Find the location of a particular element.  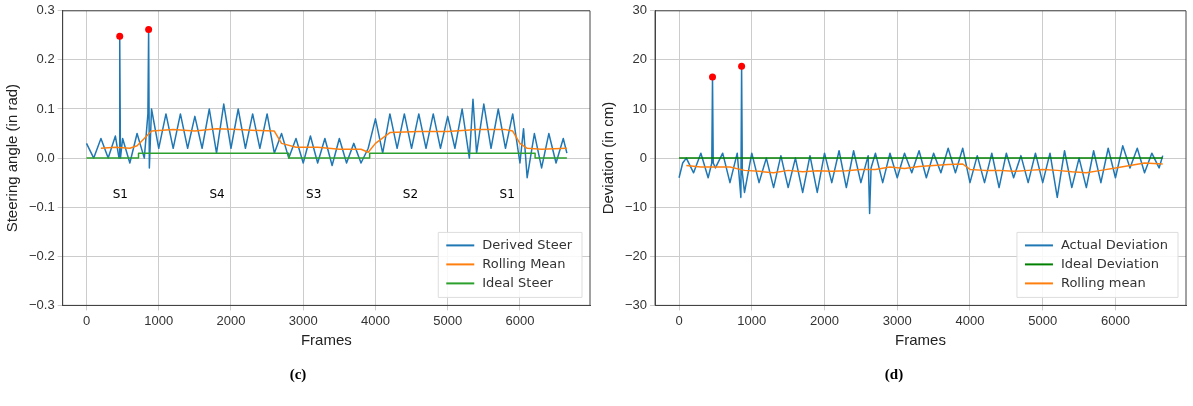

annotation: S4 is located at coordinates (217, 194).